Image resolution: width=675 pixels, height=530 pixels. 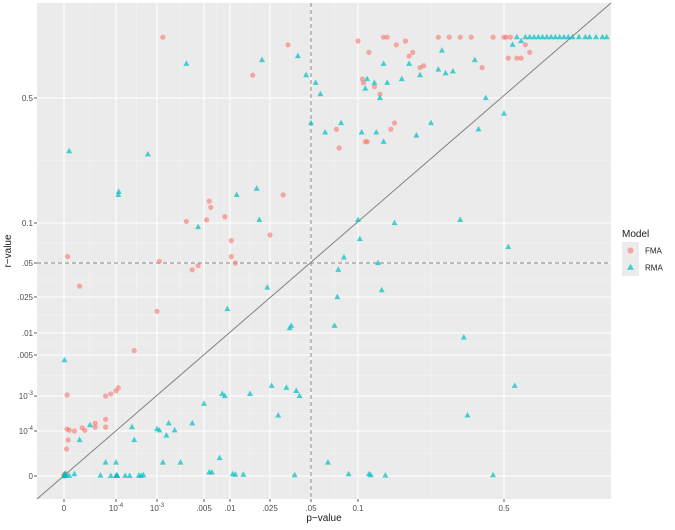 What do you see at coordinates (358, 508) in the screenshot?
I see `x-tick-label: 0.1` at bounding box center [358, 508].